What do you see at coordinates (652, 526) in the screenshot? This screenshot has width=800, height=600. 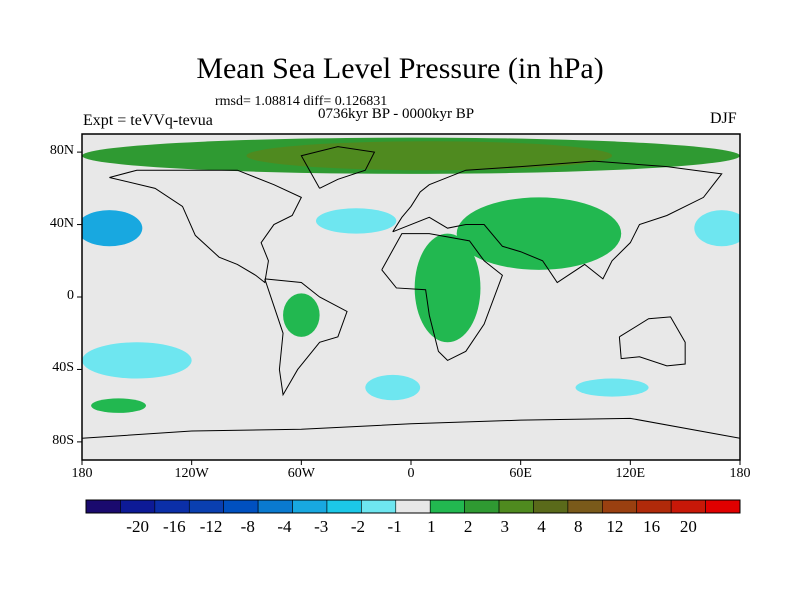 I see `colorbar-label: 16` at bounding box center [652, 526].